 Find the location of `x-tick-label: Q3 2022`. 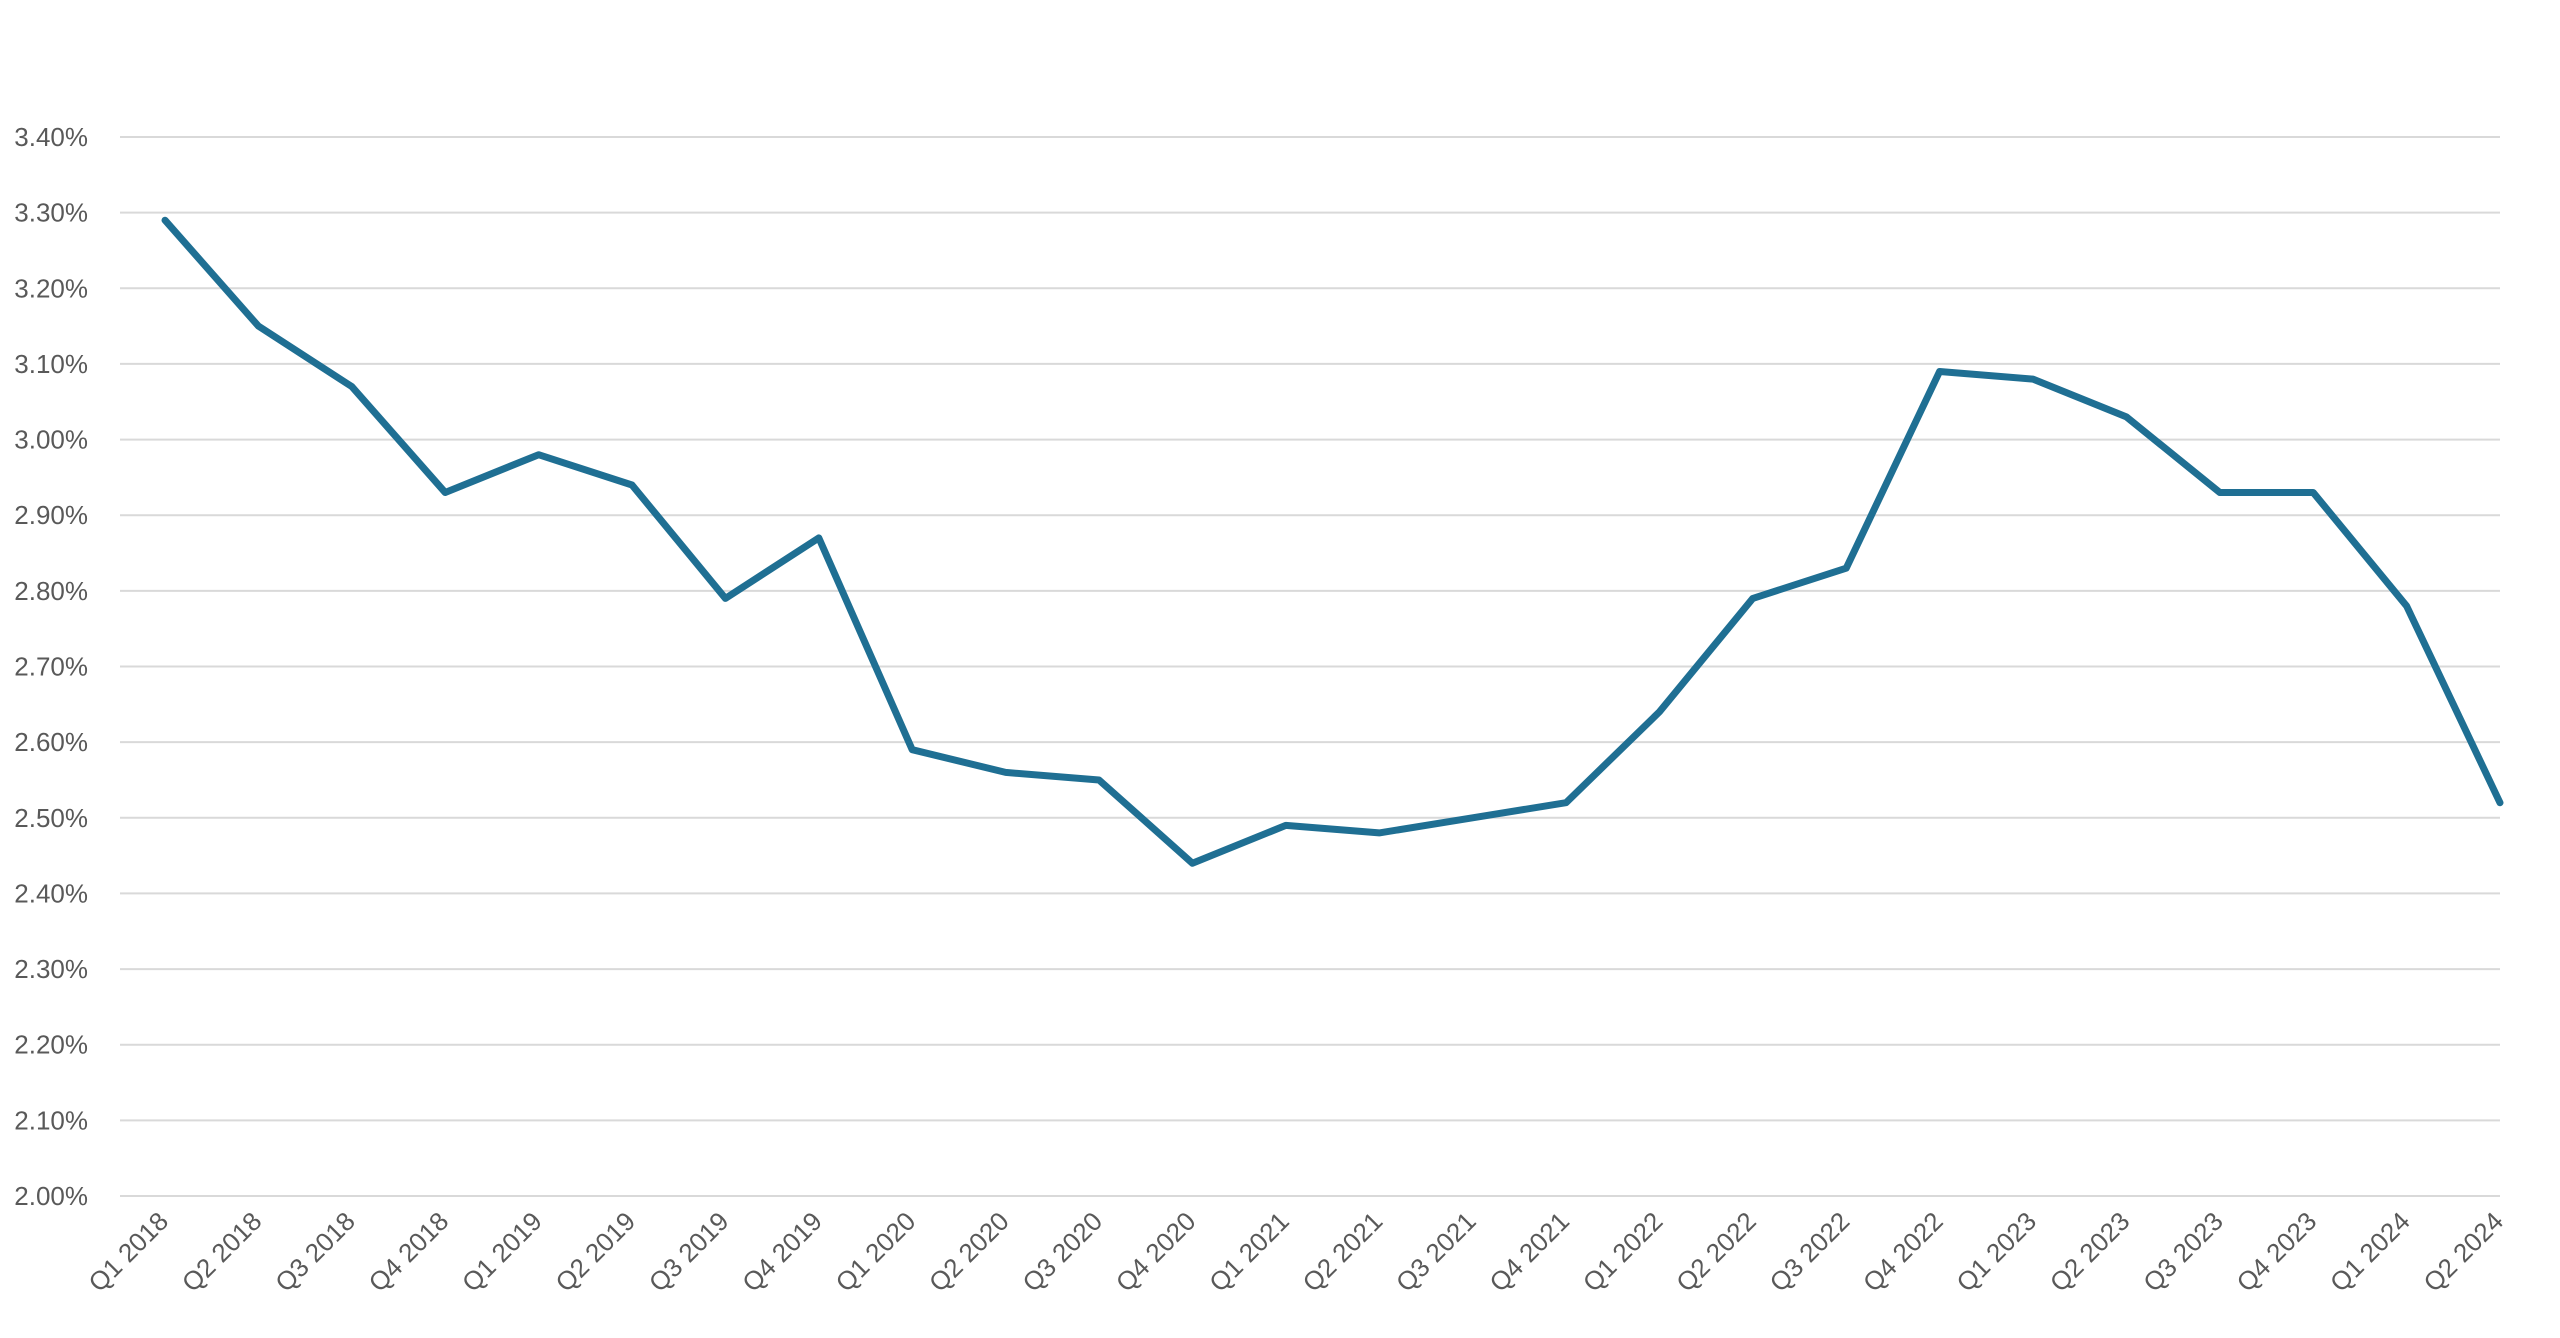

x-tick-label: Q3 2022 is located at coordinates (1810, 1252).